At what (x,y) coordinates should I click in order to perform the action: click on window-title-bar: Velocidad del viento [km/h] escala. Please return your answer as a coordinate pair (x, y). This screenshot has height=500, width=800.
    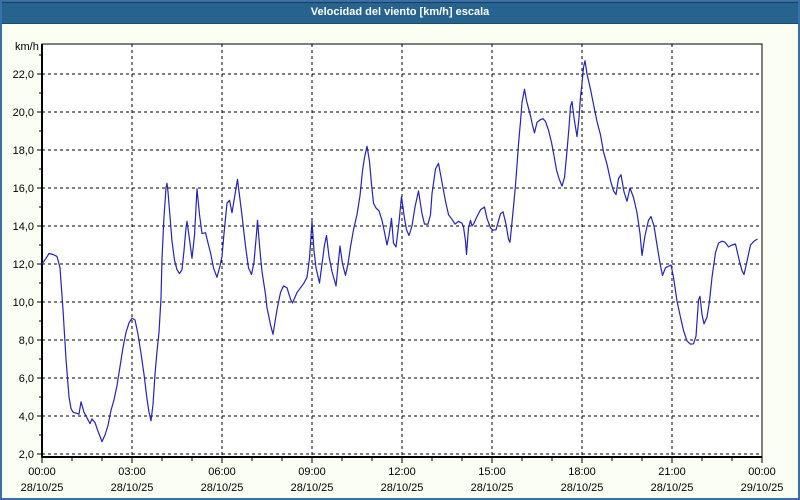
    Looking at the image, I should click on (400, 13).